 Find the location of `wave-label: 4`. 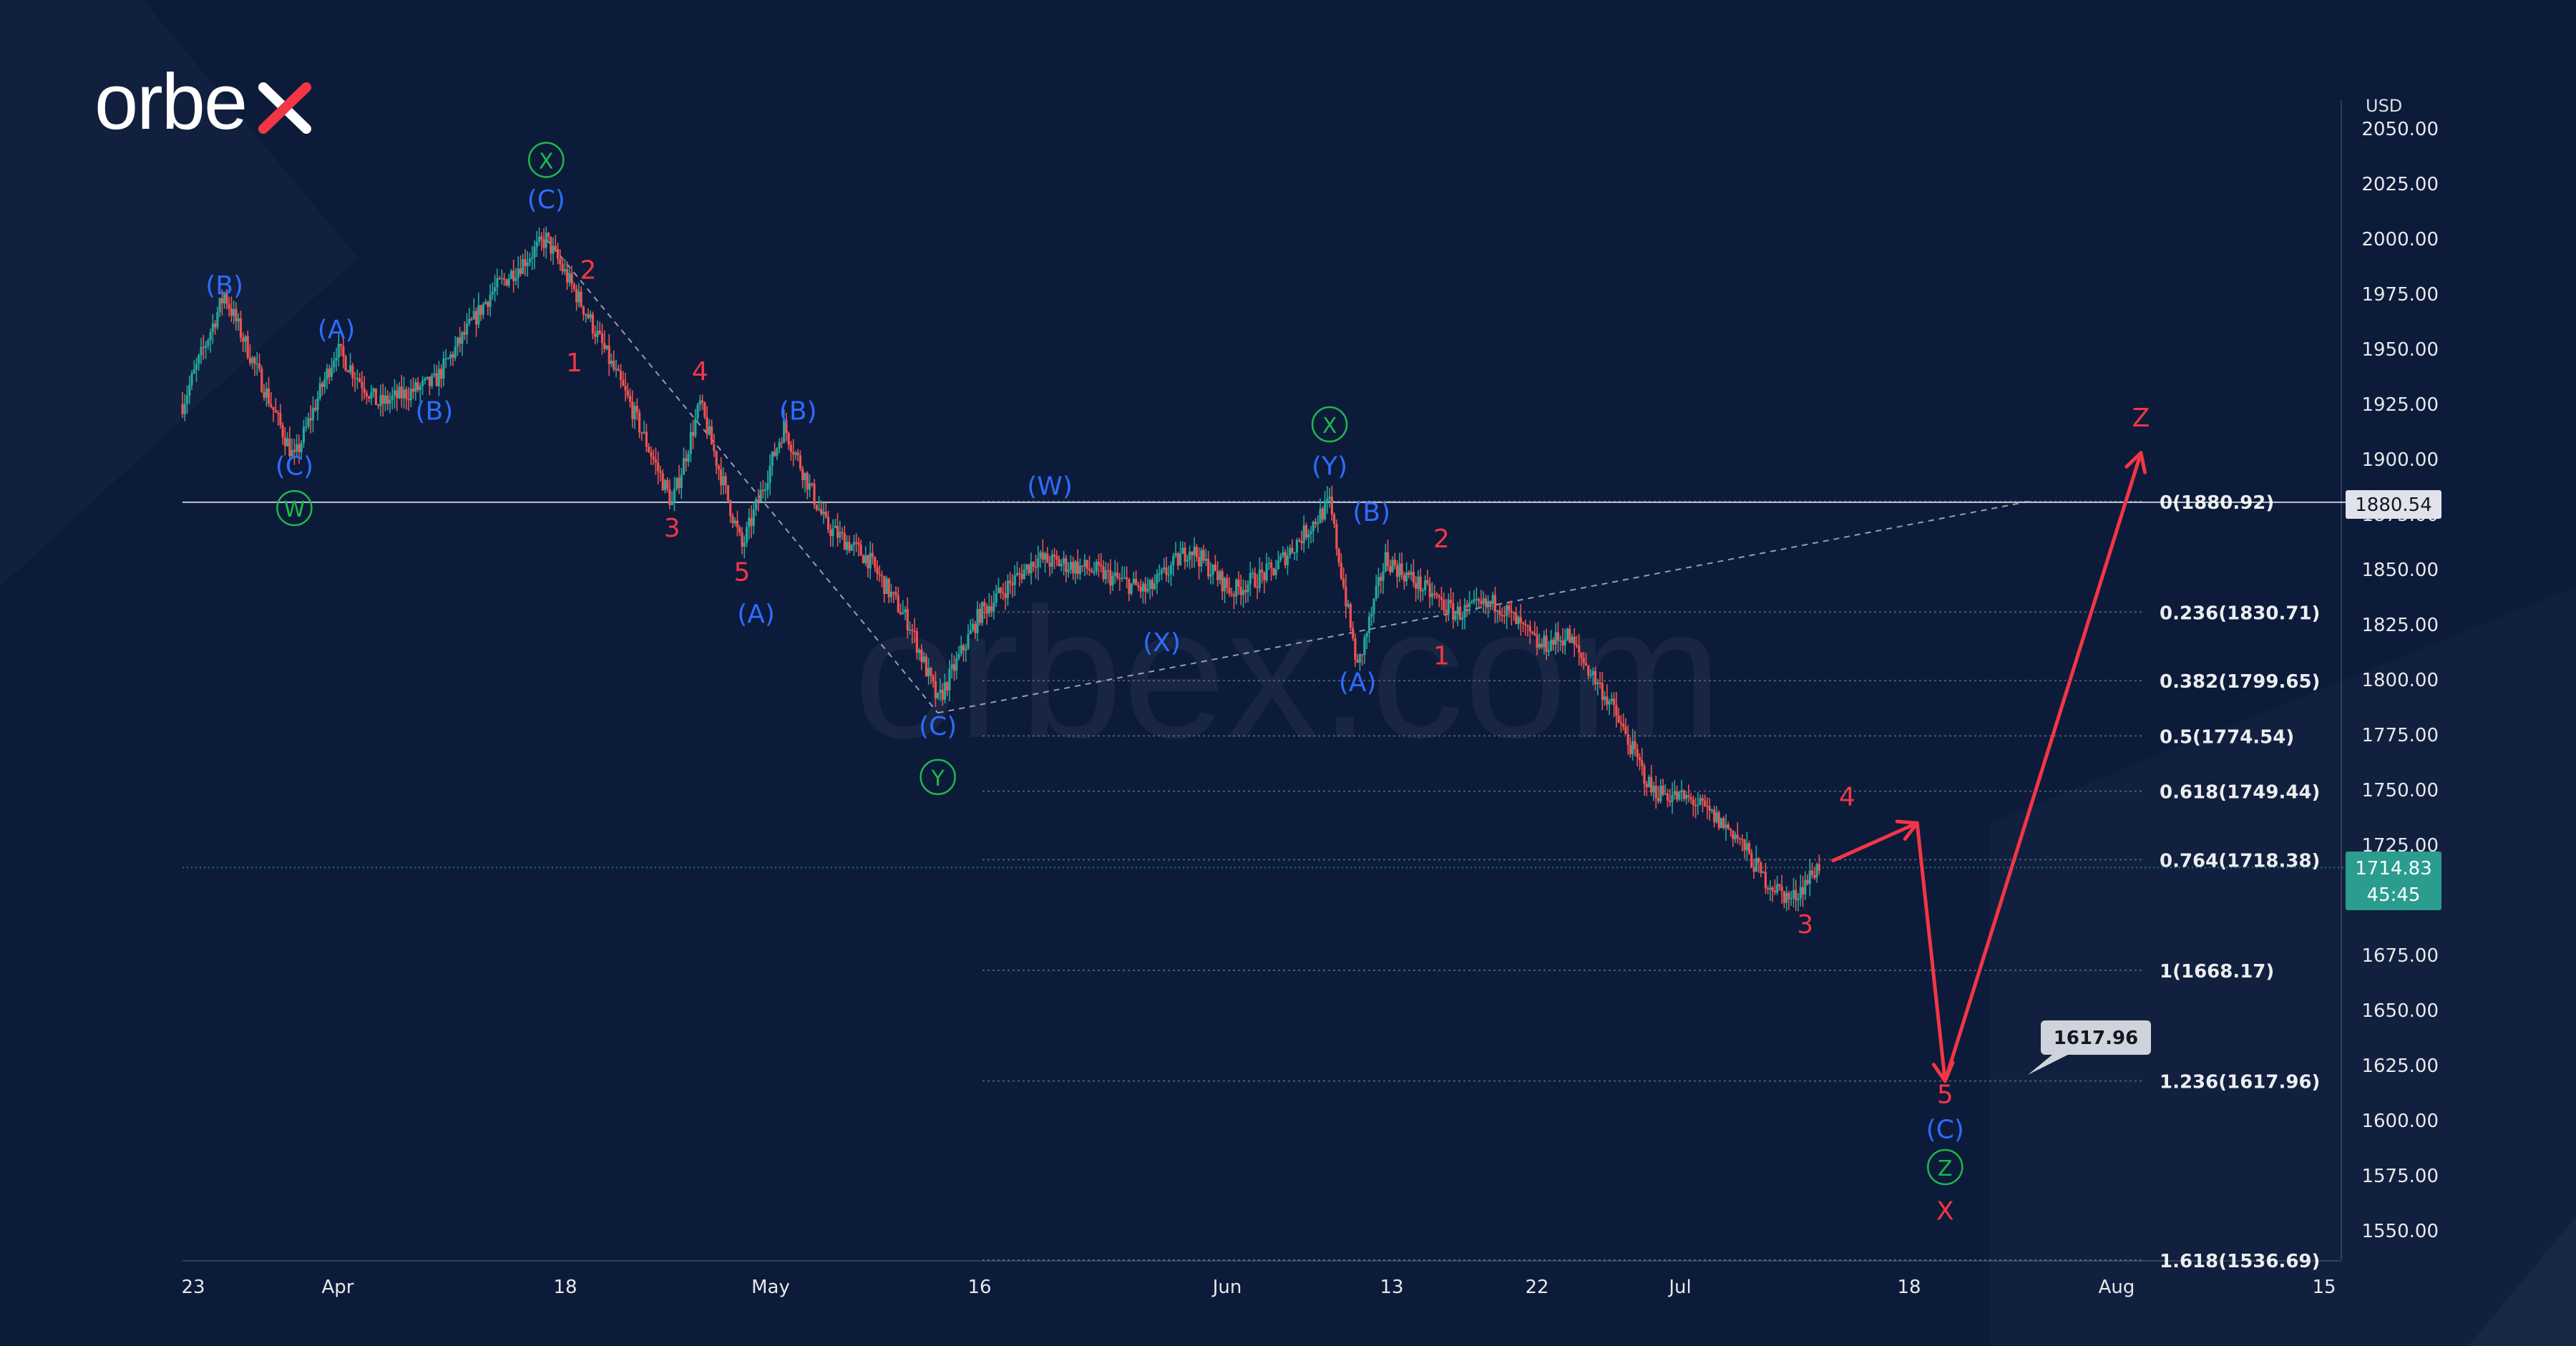

wave-label: 4 is located at coordinates (1847, 797).